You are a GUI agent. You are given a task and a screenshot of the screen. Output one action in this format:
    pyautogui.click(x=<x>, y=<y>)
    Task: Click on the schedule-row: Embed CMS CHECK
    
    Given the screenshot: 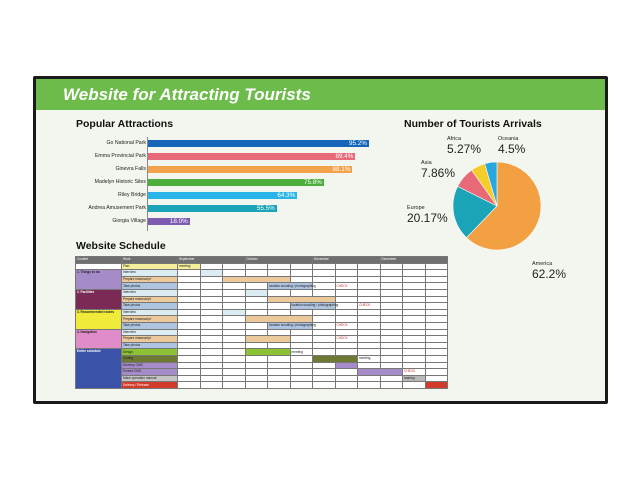 What is the action you would take?
    pyautogui.click(x=262, y=372)
    